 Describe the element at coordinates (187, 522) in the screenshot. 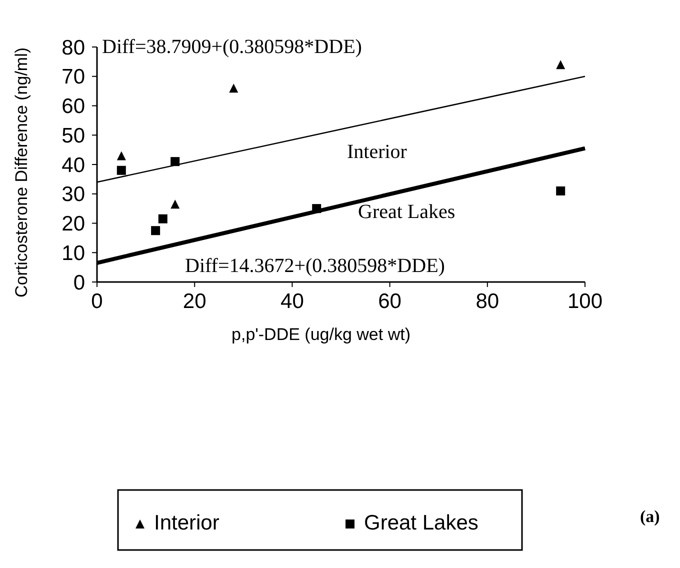

I see `legend-label: Interior` at that location.